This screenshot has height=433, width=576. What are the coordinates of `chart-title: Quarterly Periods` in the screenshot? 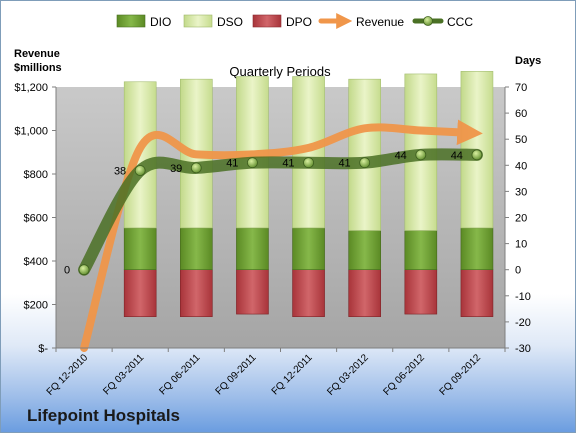 It's located at (280, 71).